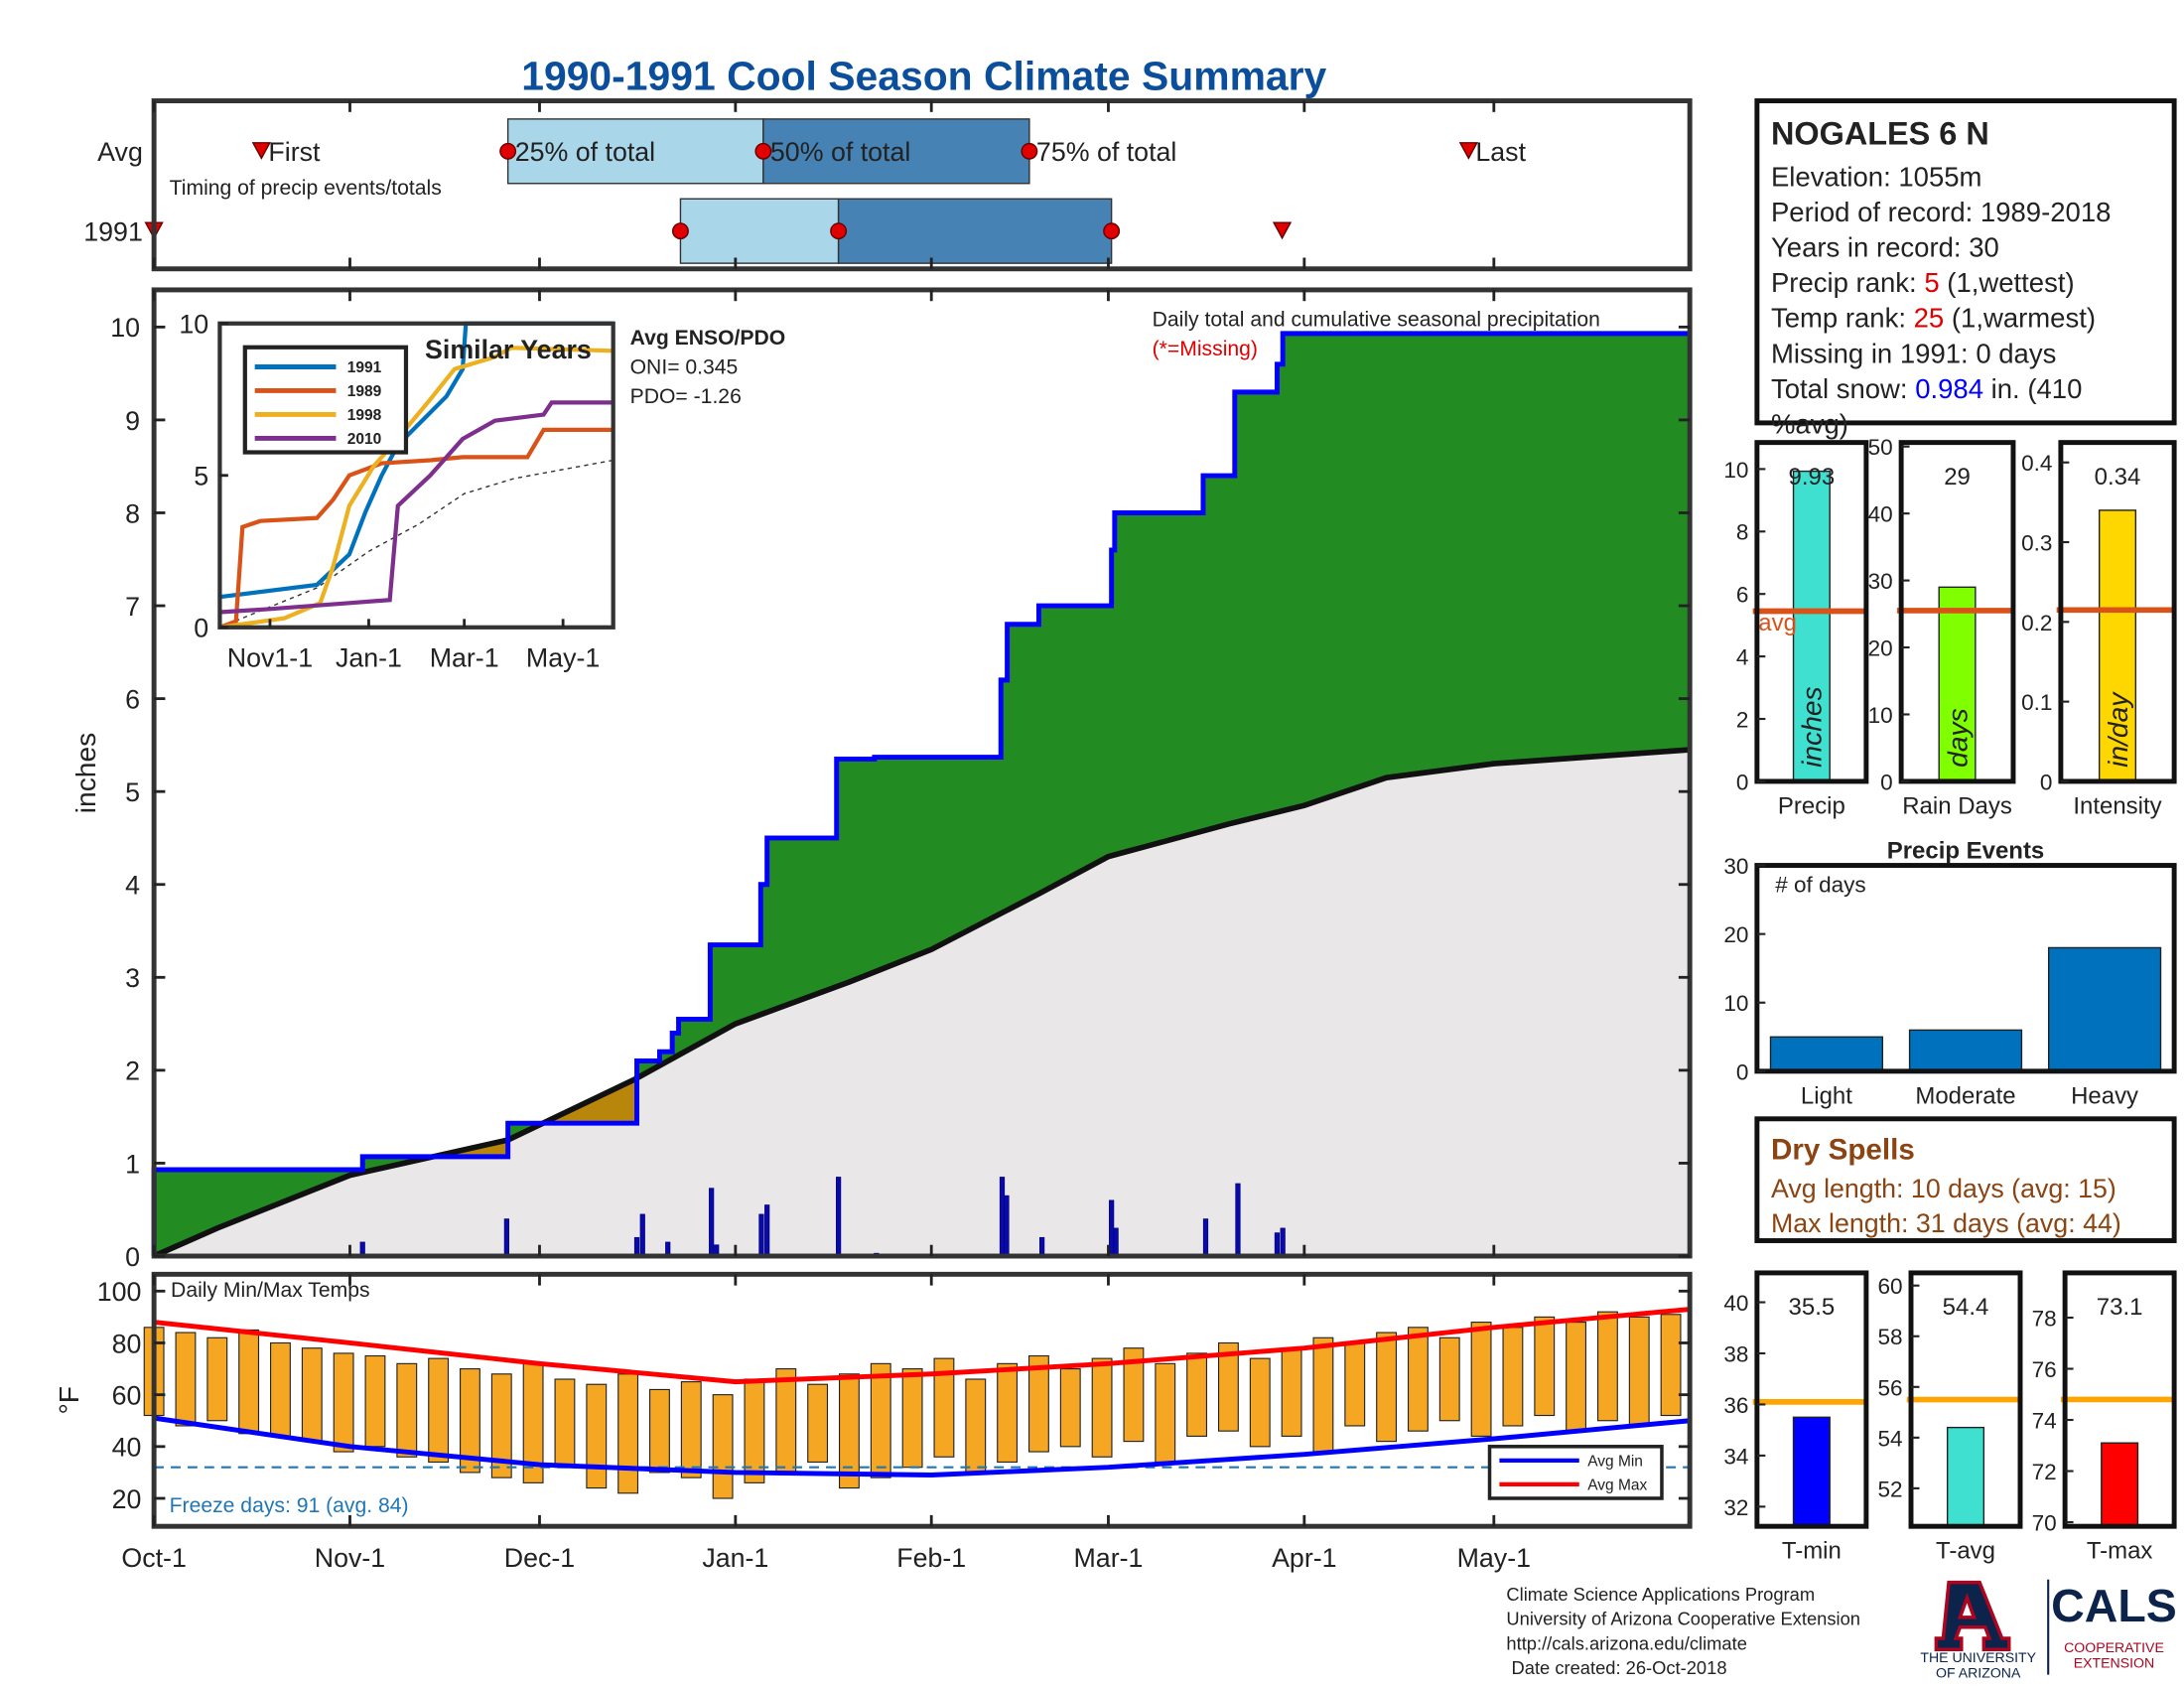  What do you see at coordinates (2020, 318) in the screenshot?
I see `station-text: (1,warmest)` at bounding box center [2020, 318].